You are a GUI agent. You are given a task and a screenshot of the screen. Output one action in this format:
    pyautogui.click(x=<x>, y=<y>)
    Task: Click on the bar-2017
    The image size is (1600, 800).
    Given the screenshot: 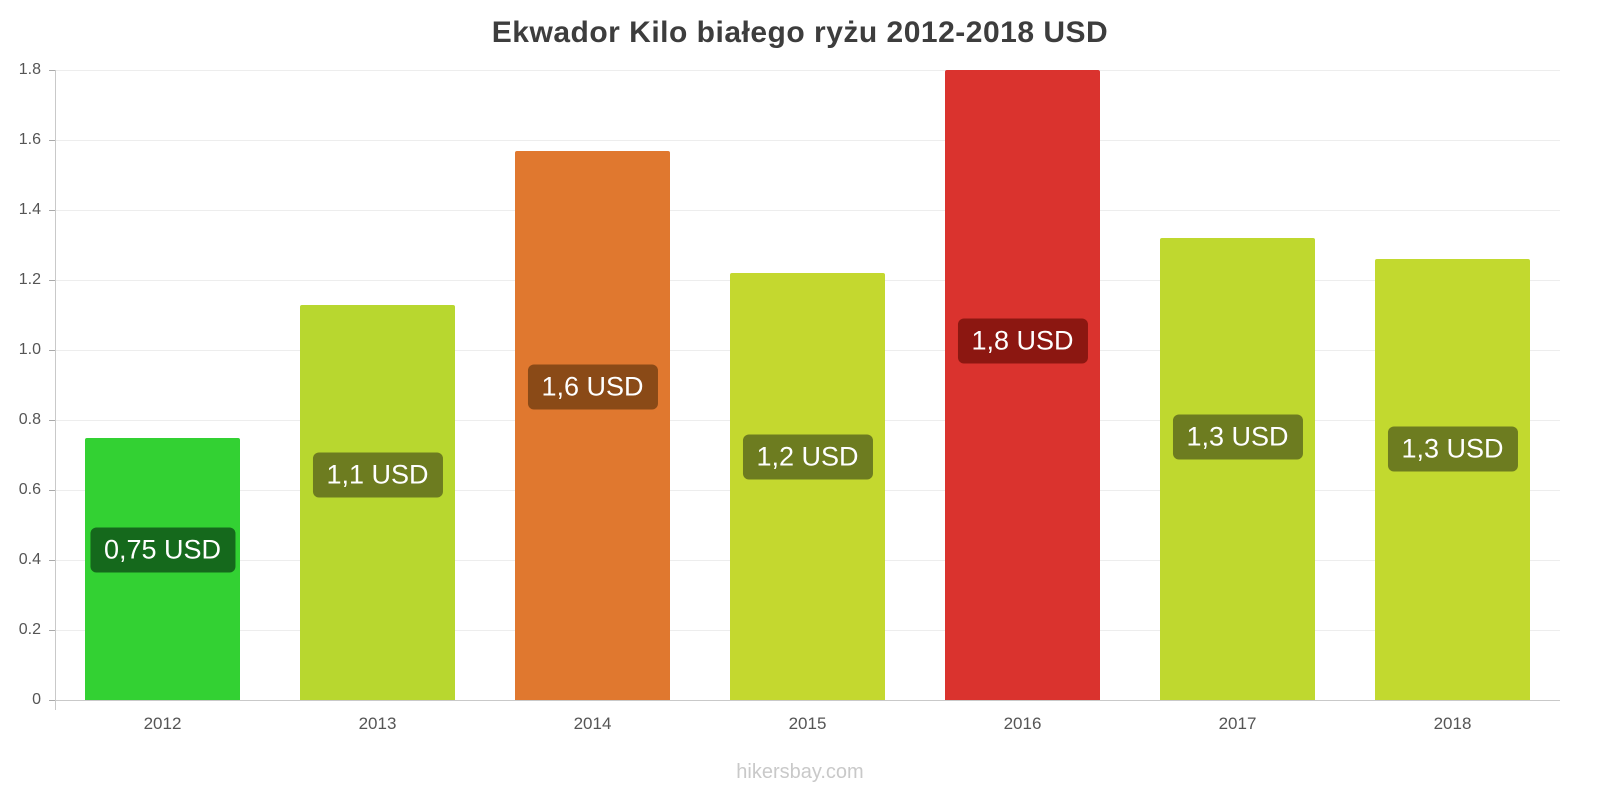 What is the action you would take?
    pyautogui.click(x=1237, y=469)
    